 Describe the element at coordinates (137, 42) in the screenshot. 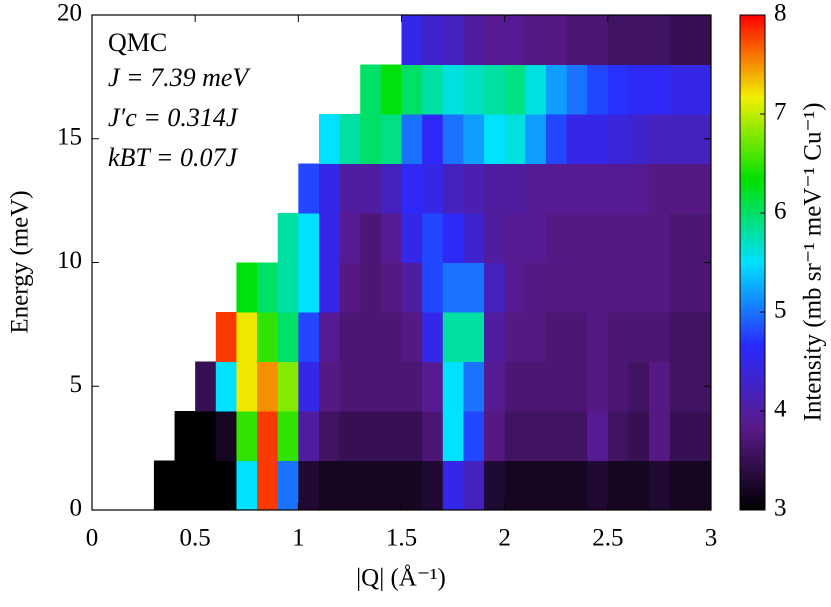

I see `annotation: QMC` at that location.